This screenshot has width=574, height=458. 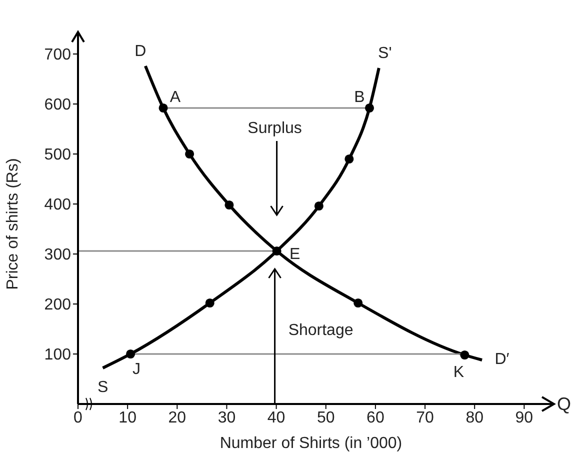 I want to click on x-tick-label: 0, so click(x=78, y=417).